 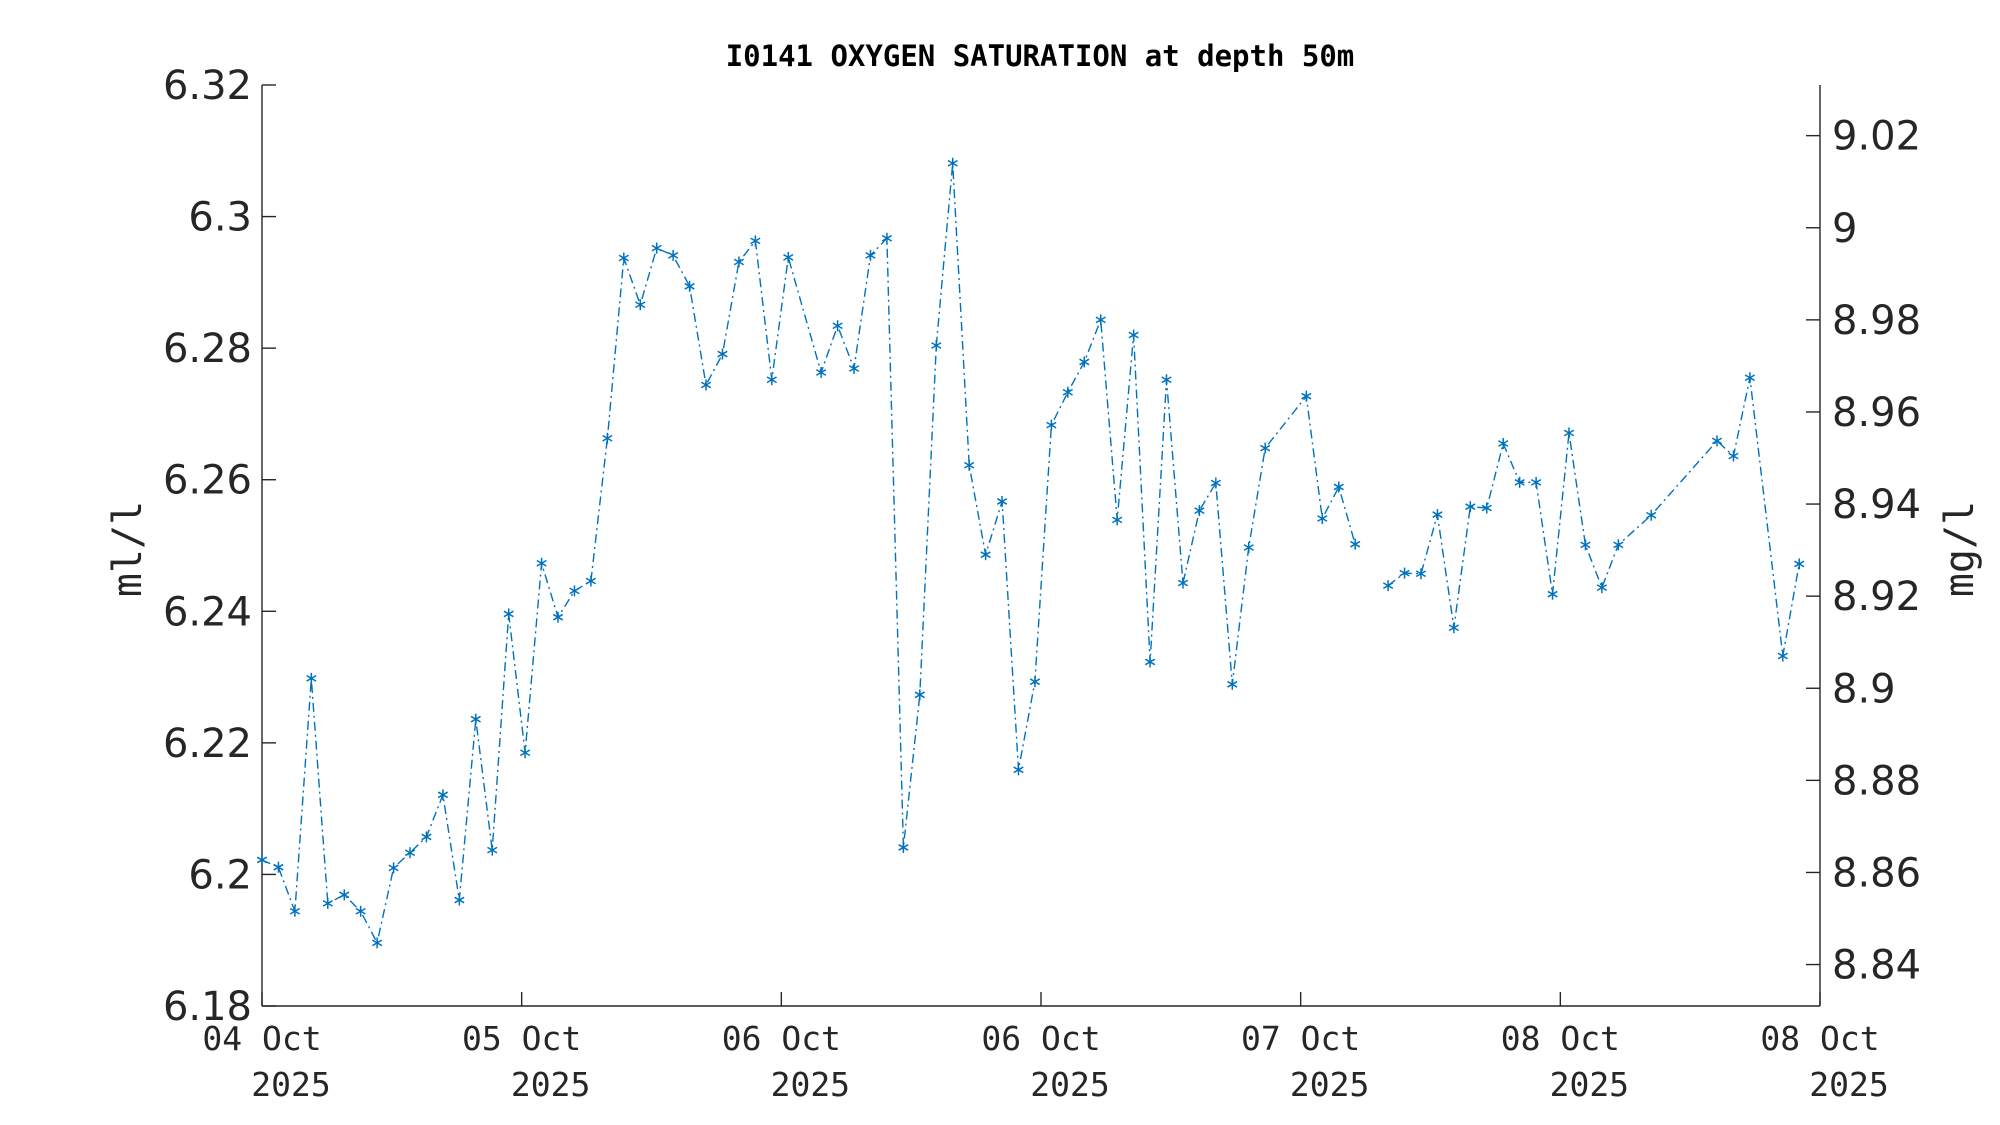 What do you see at coordinates (207, 744) in the screenshot?
I see `left-tick-label: 6.22` at bounding box center [207, 744].